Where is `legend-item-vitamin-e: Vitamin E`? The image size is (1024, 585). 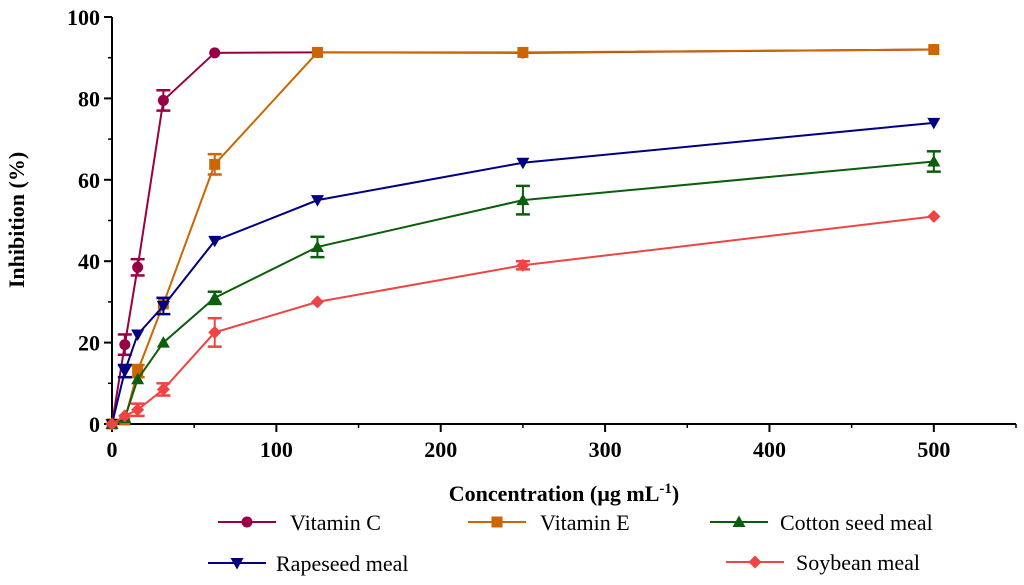
legend-item-vitamin-e: Vitamin E is located at coordinates (549, 522).